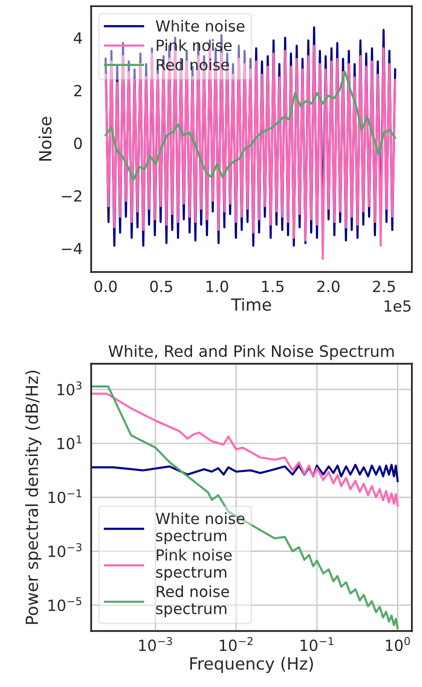  I want to click on y-tick-label: 10$^{3}$, so click(70, 388).